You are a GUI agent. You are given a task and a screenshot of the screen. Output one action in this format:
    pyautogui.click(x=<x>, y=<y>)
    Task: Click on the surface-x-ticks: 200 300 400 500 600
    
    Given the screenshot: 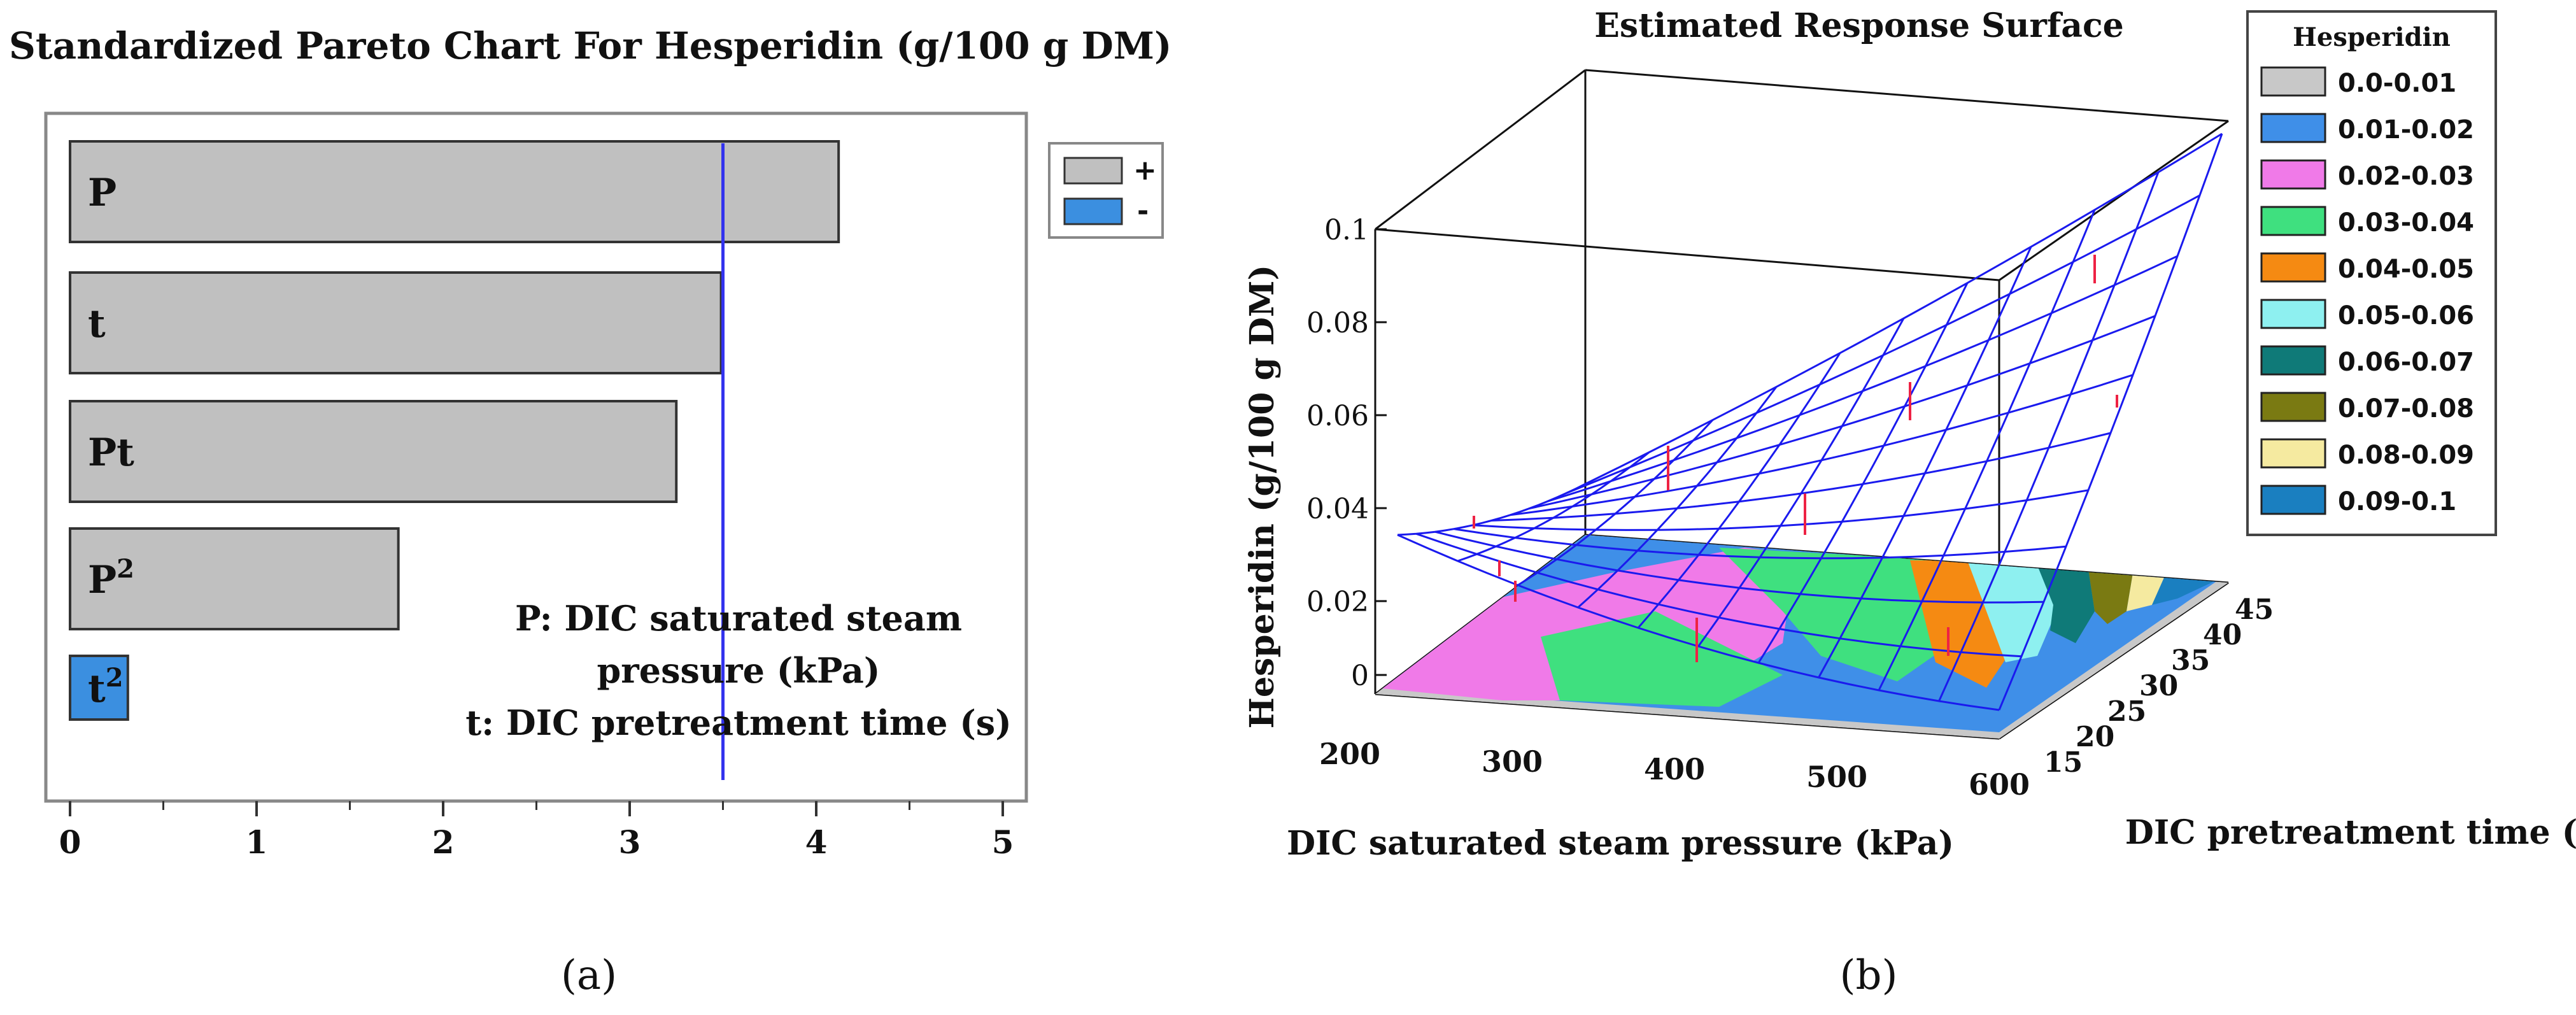 What is the action you would take?
    pyautogui.click(x=1674, y=769)
    